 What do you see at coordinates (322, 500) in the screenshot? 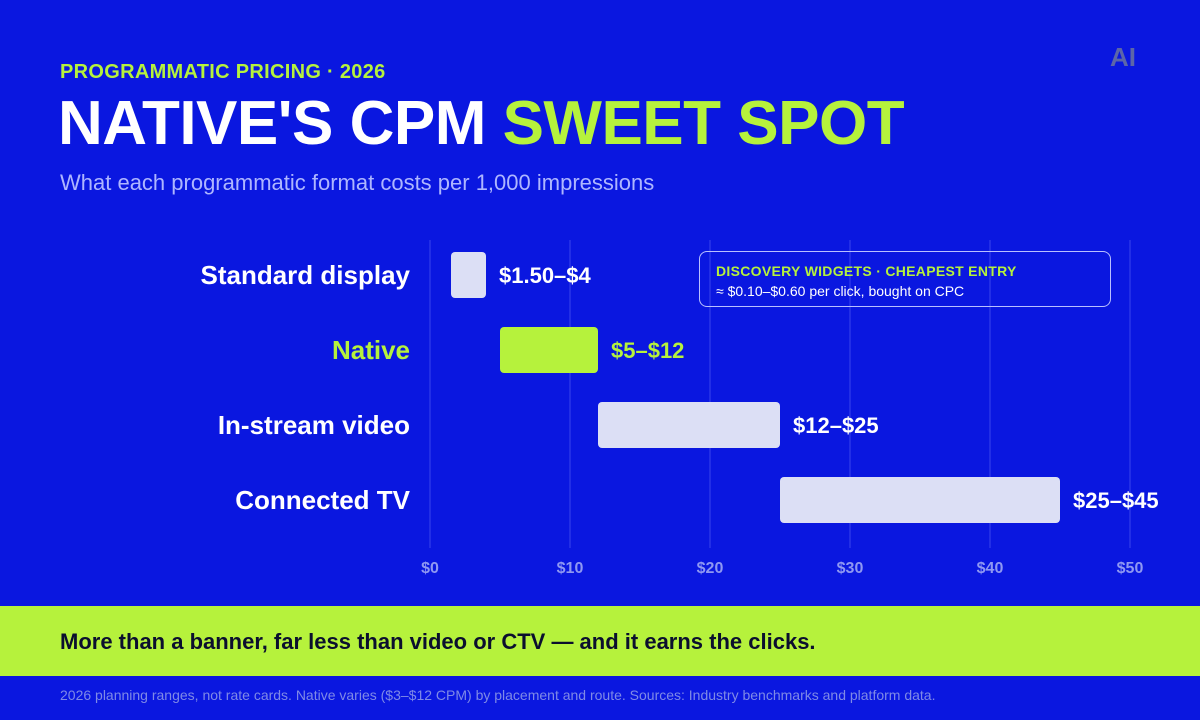
I see `category-label: Connected TV` at bounding box center [322, 500].